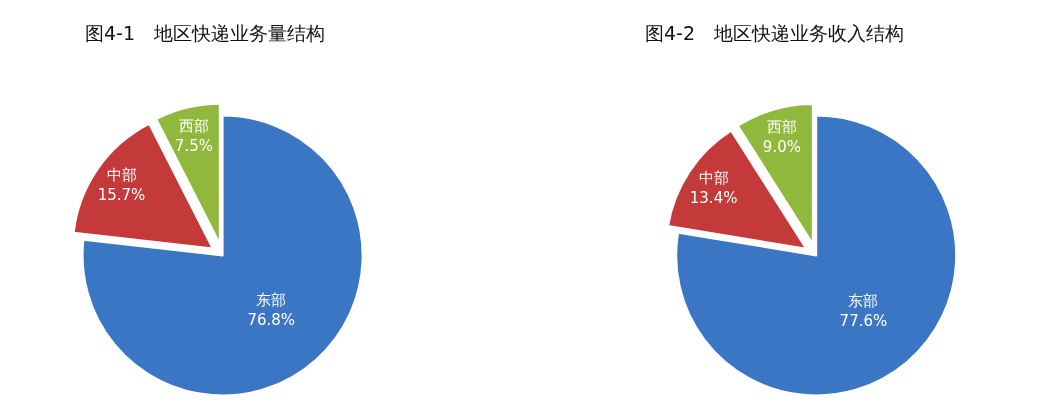  Describe the element at coordinates (193, 145) in the screenshot. I see `data-label: 7.5%` at that location.